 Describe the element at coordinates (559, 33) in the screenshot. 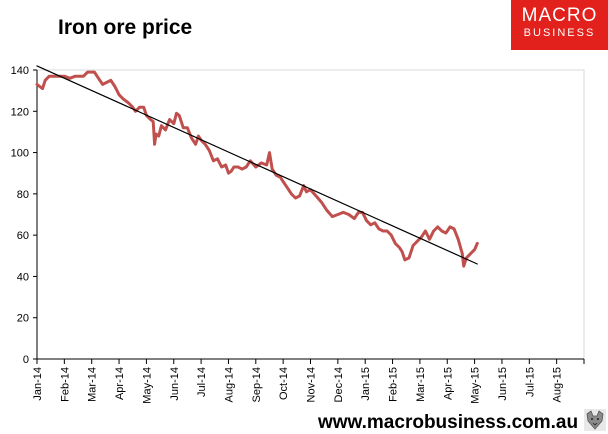

I see `logo-line-business: BUSINESS` at that location.